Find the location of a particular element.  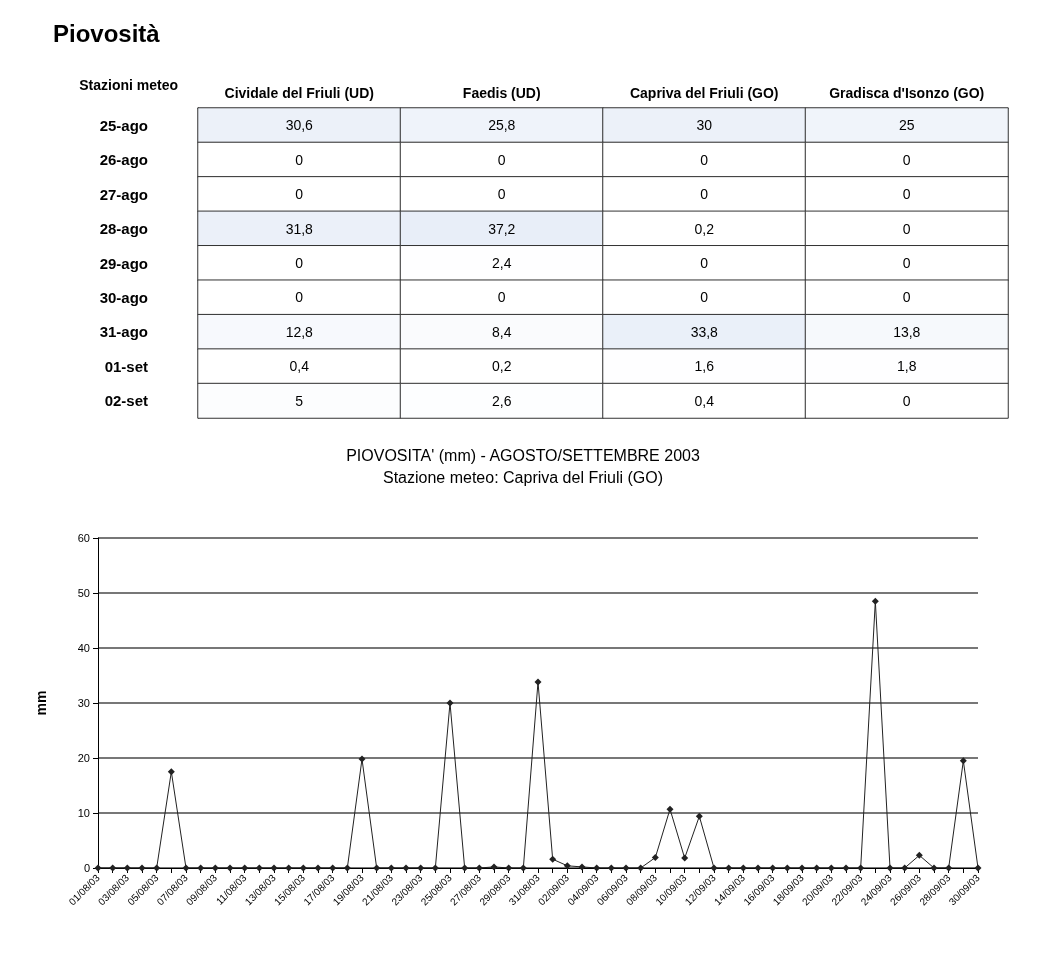

data-label: 25 is located at coordinates (906, 125).